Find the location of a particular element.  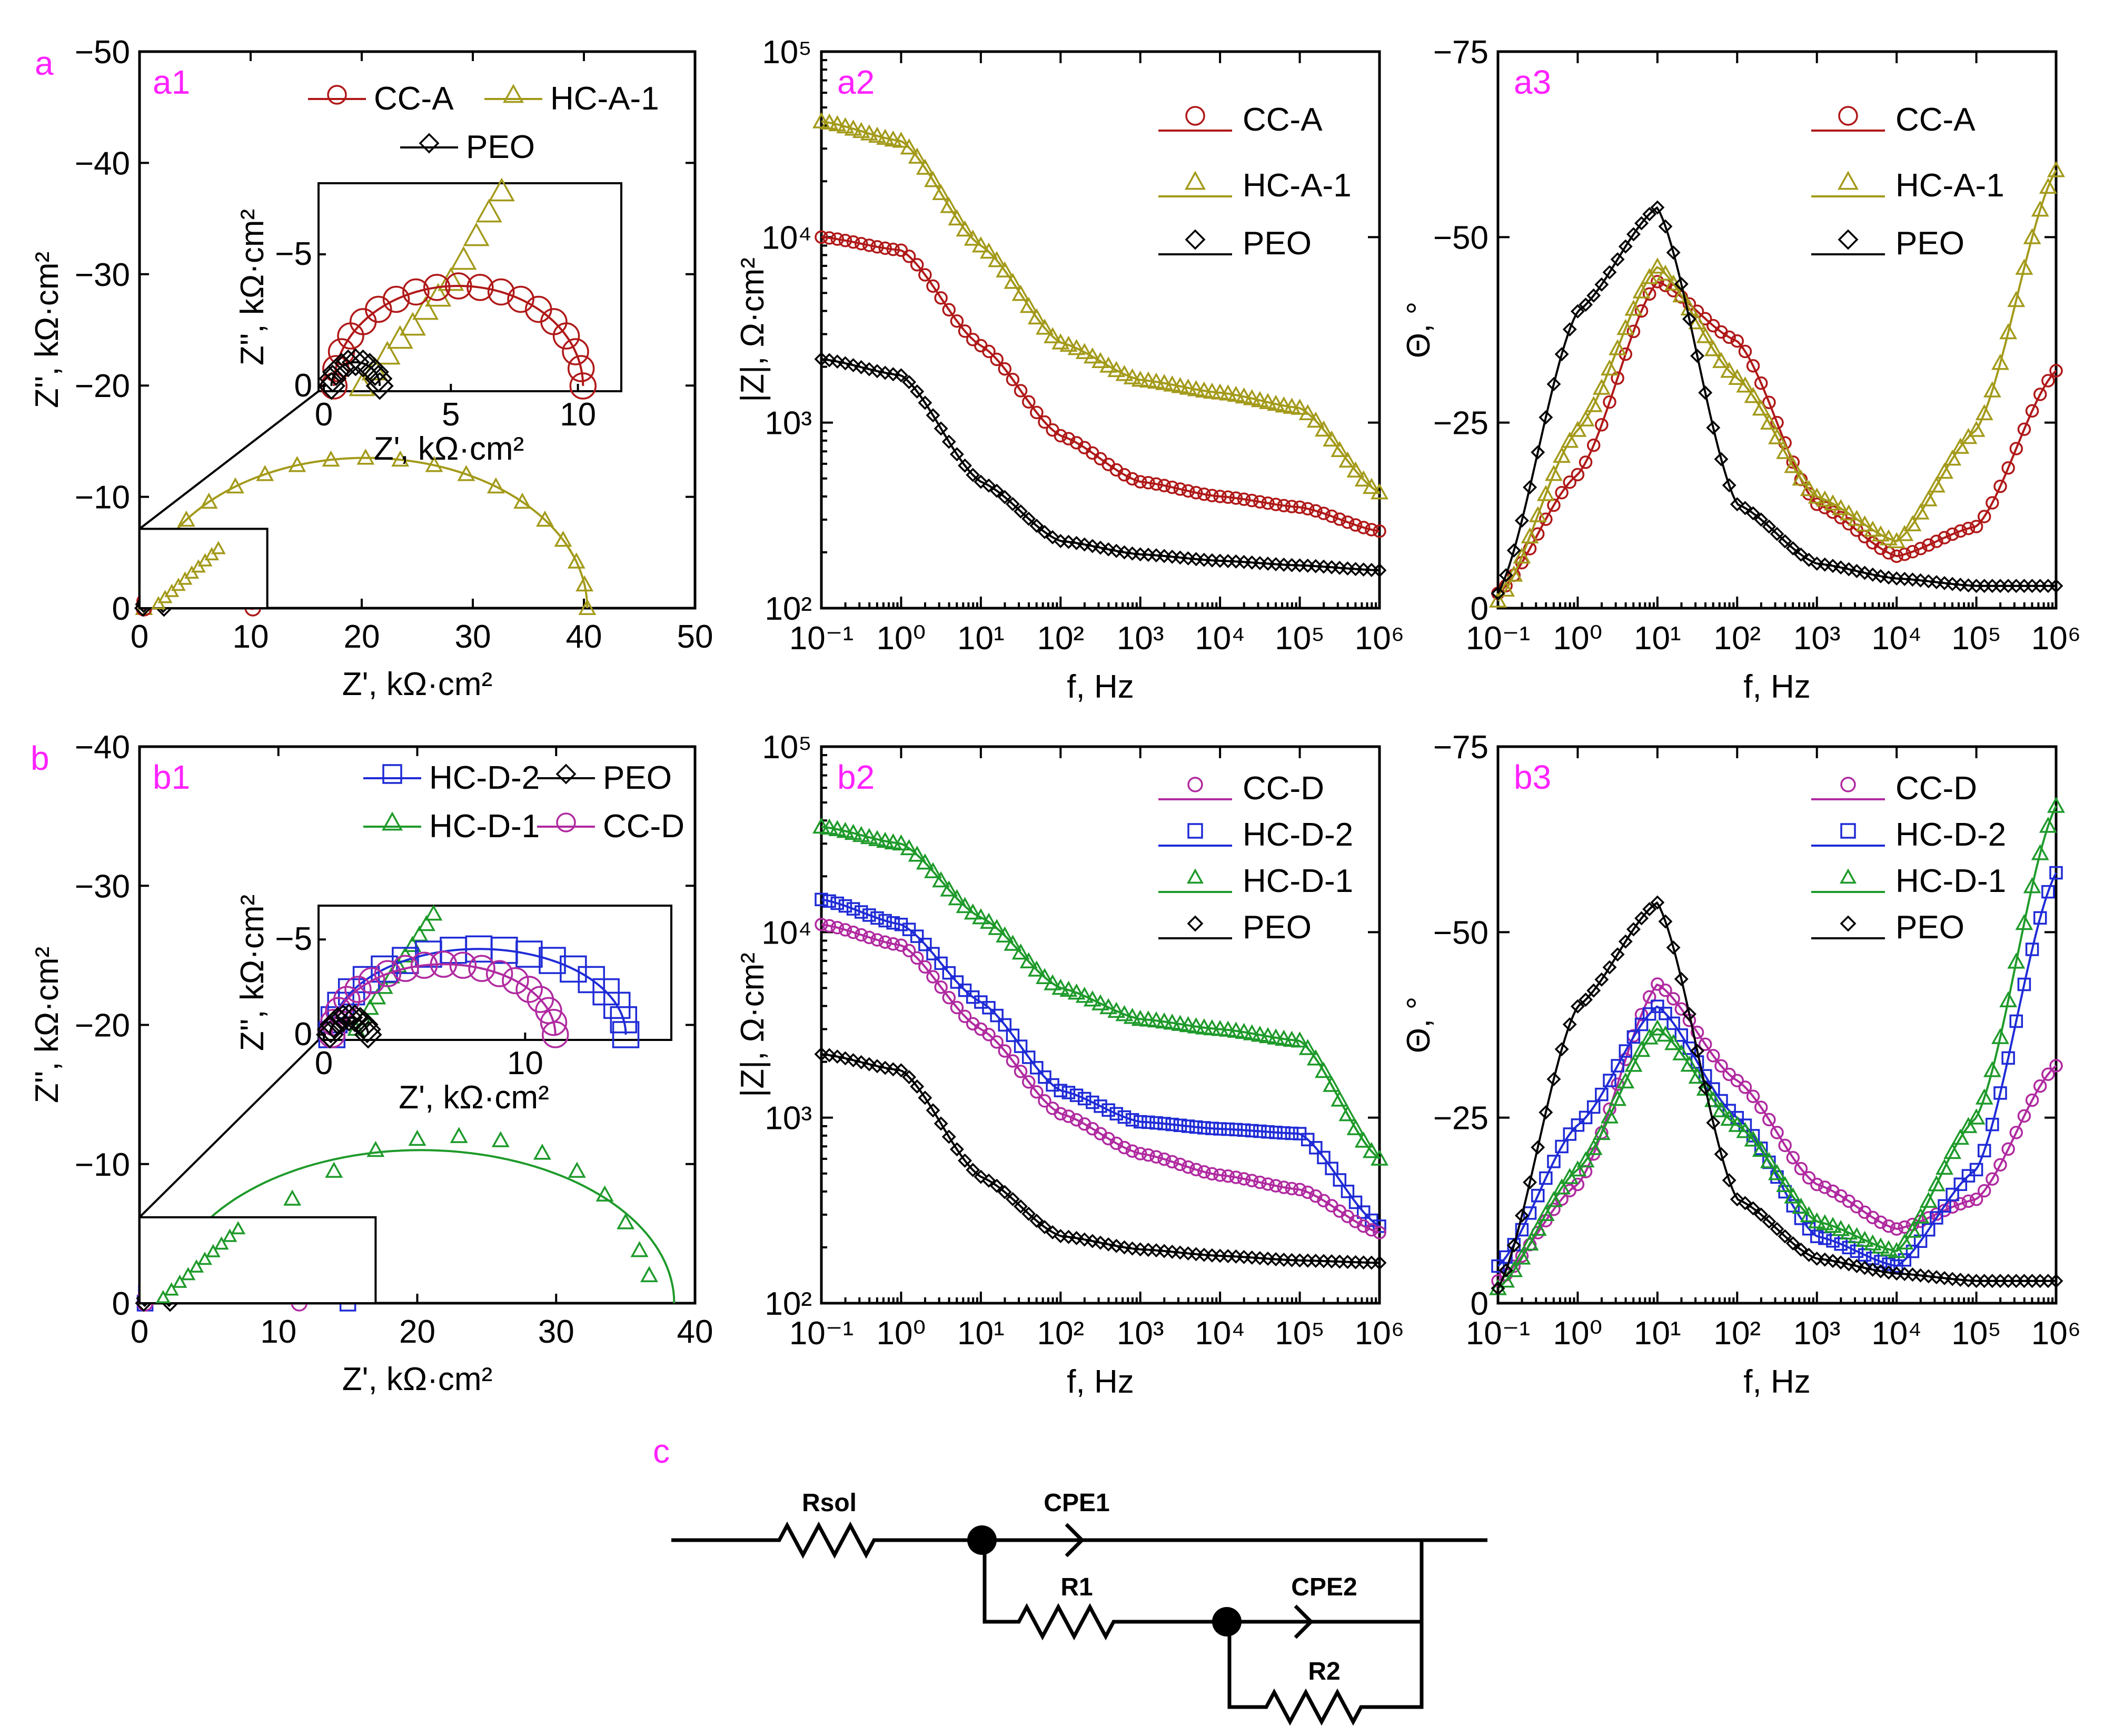

legend-cc-d: CC-D is located at coordinates (1894, 788).